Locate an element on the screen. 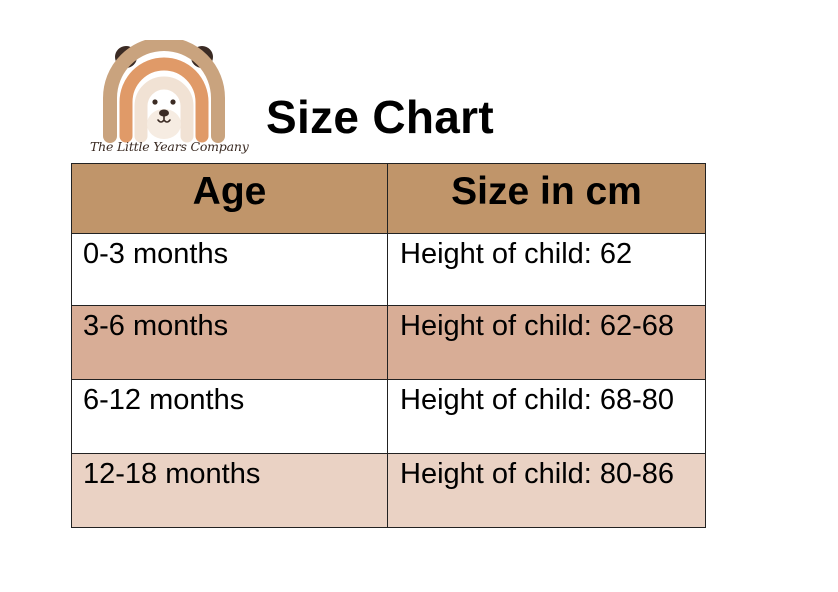 This screenshot has width=838, height=592. table-row: 6-12 months Height of child: 68-80 is located at coordinates (388, 416).